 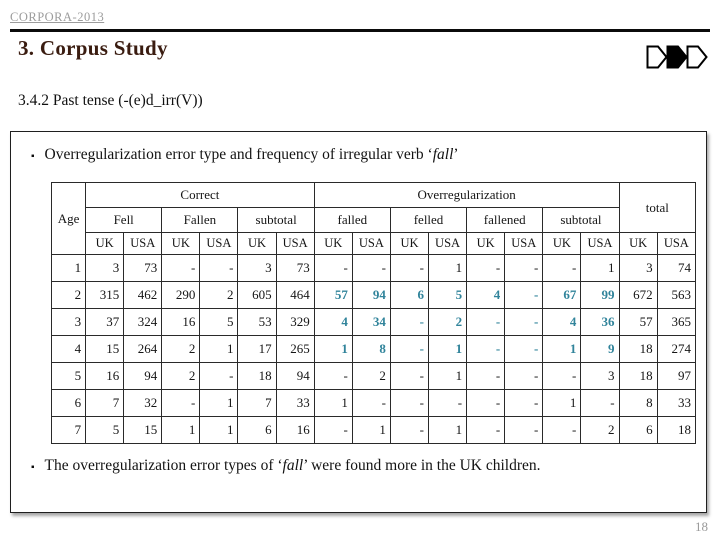 I want to click on value-cell: 365, so click(x=676, y=322).